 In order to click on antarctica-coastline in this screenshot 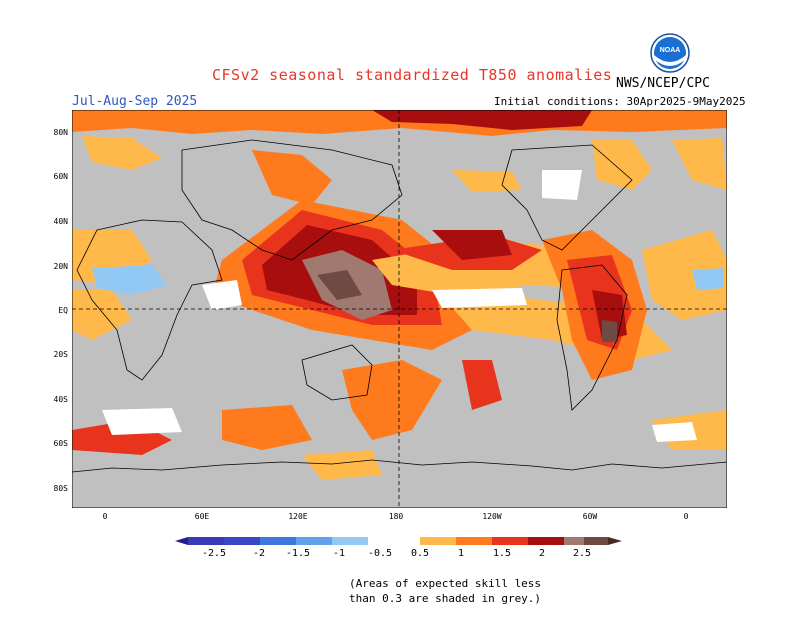, I will do `click(399, 466)`.